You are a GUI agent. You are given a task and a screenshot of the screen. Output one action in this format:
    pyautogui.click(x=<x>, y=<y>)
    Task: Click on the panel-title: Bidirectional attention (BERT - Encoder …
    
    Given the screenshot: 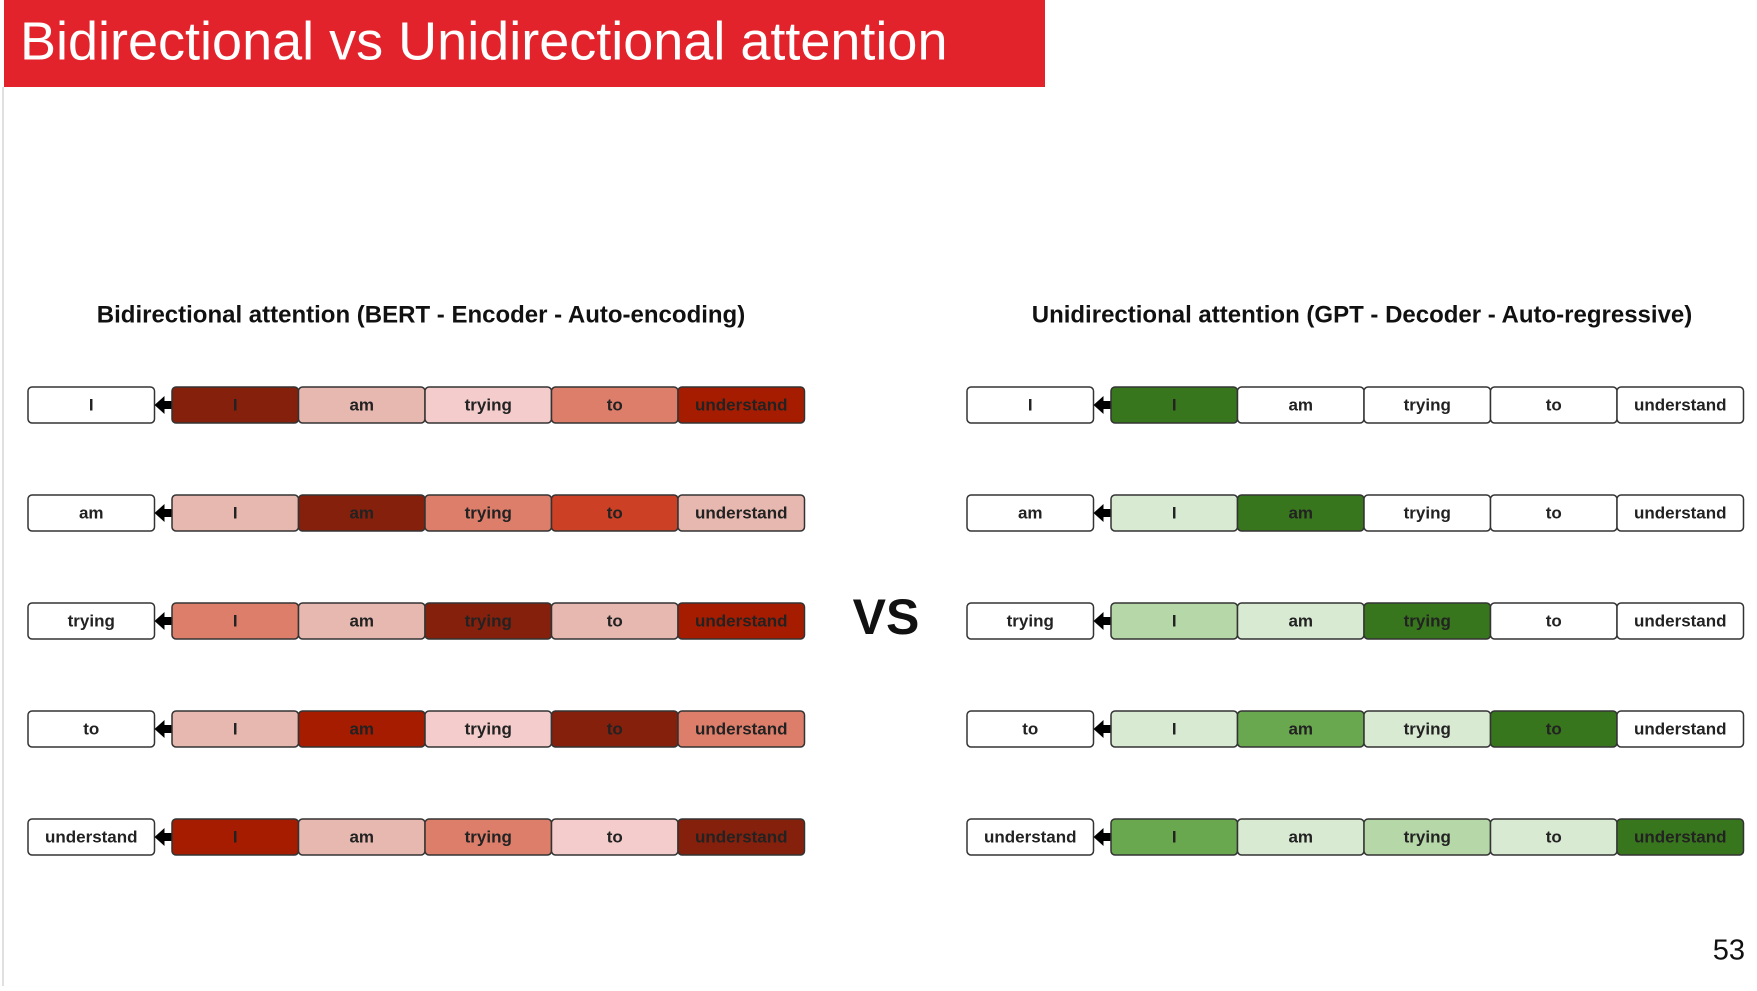 What is the action you would take?
    pyautogui.click(x=421, y=314)
    